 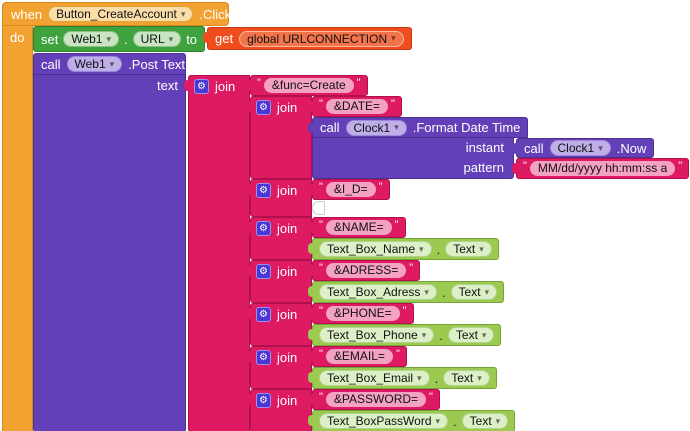 I want to click on textbox-name-text-getter: Text_Box_Name ▾ . Text ▾, so click(x=403, y=249).